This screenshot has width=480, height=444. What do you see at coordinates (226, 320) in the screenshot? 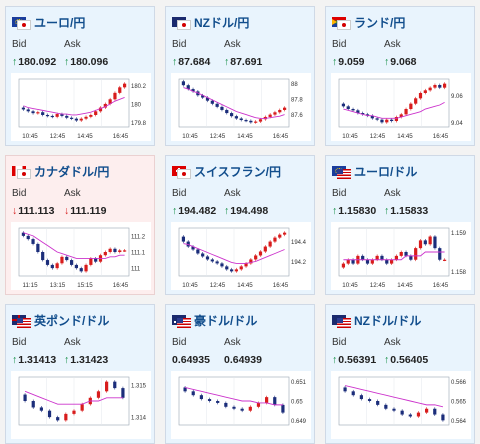
I see `currency-pair-link: 豪ドル/ドル` at bounding box center [226, 320].